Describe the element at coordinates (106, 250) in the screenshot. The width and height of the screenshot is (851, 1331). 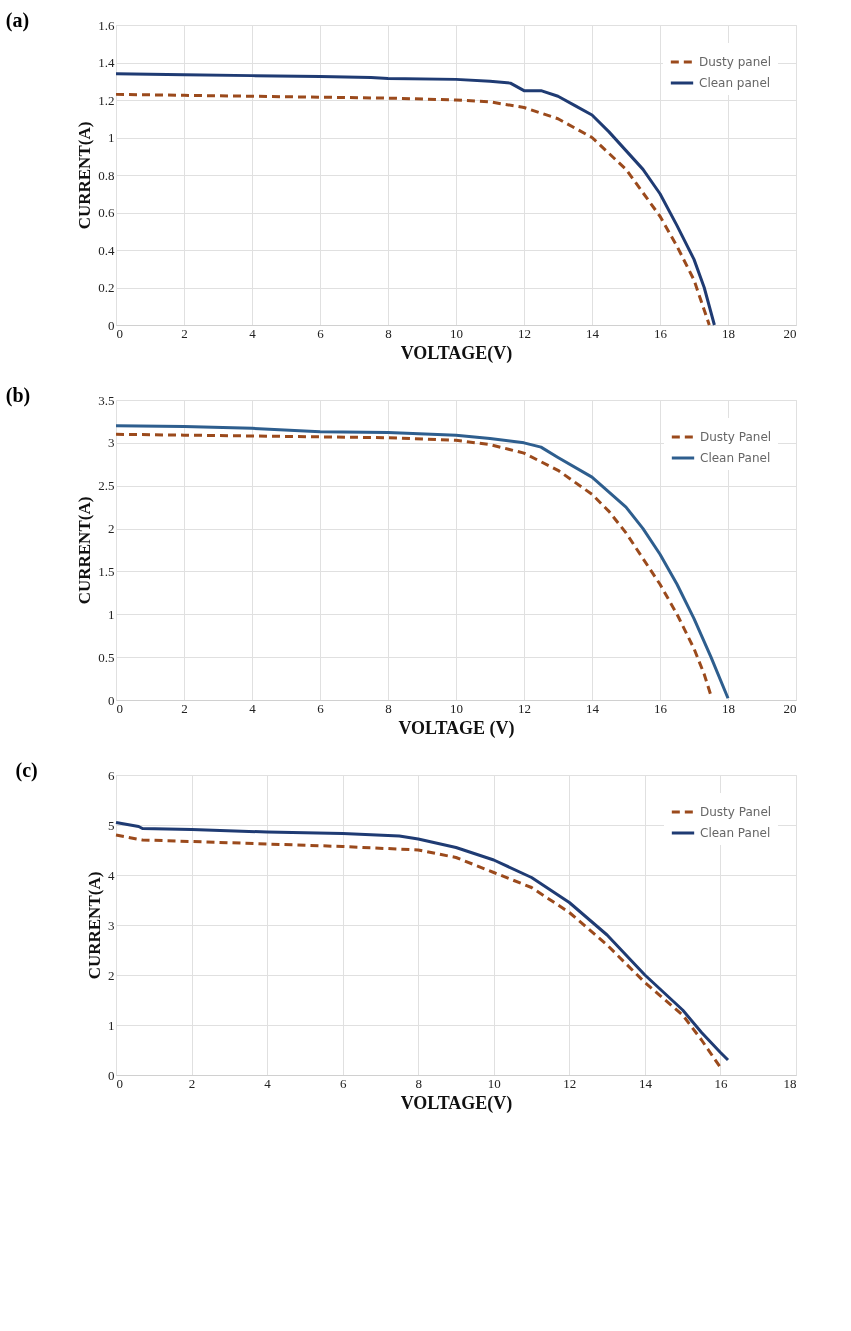
I see `y-tick-label: 0.4` at that location.